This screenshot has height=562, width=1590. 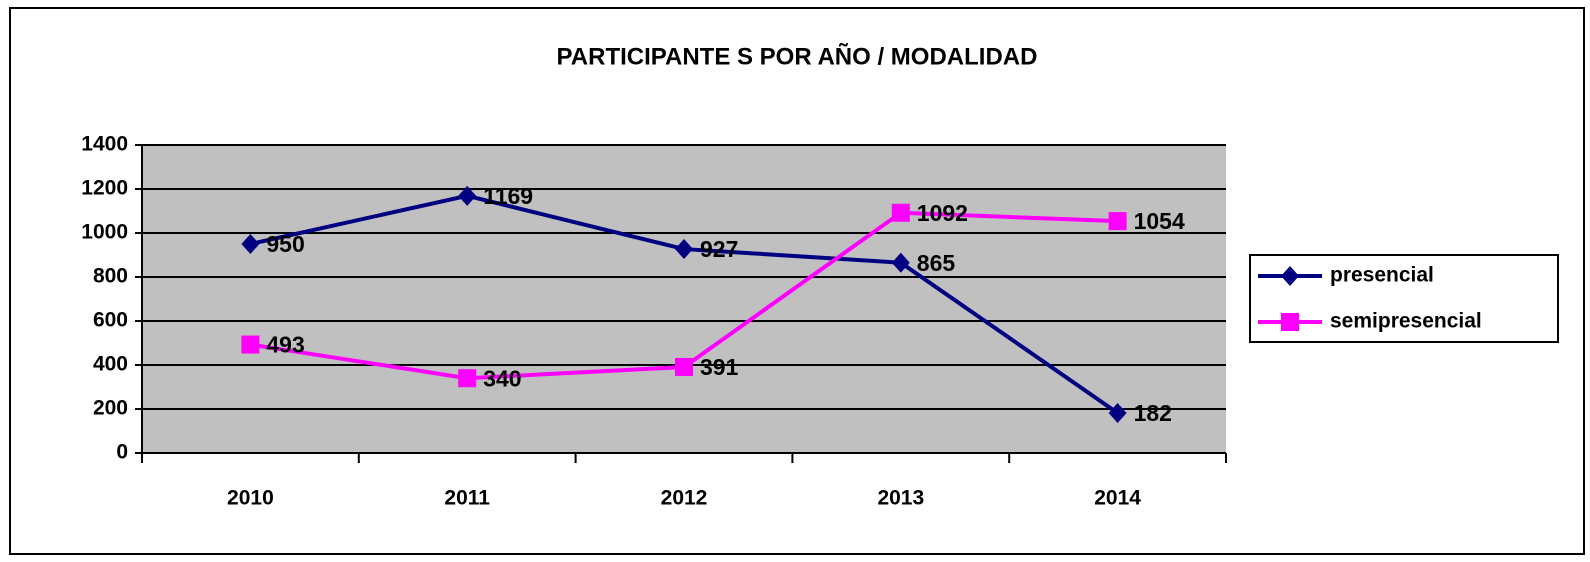 I want to click on data-label: 391, so click(x=719, y=367).